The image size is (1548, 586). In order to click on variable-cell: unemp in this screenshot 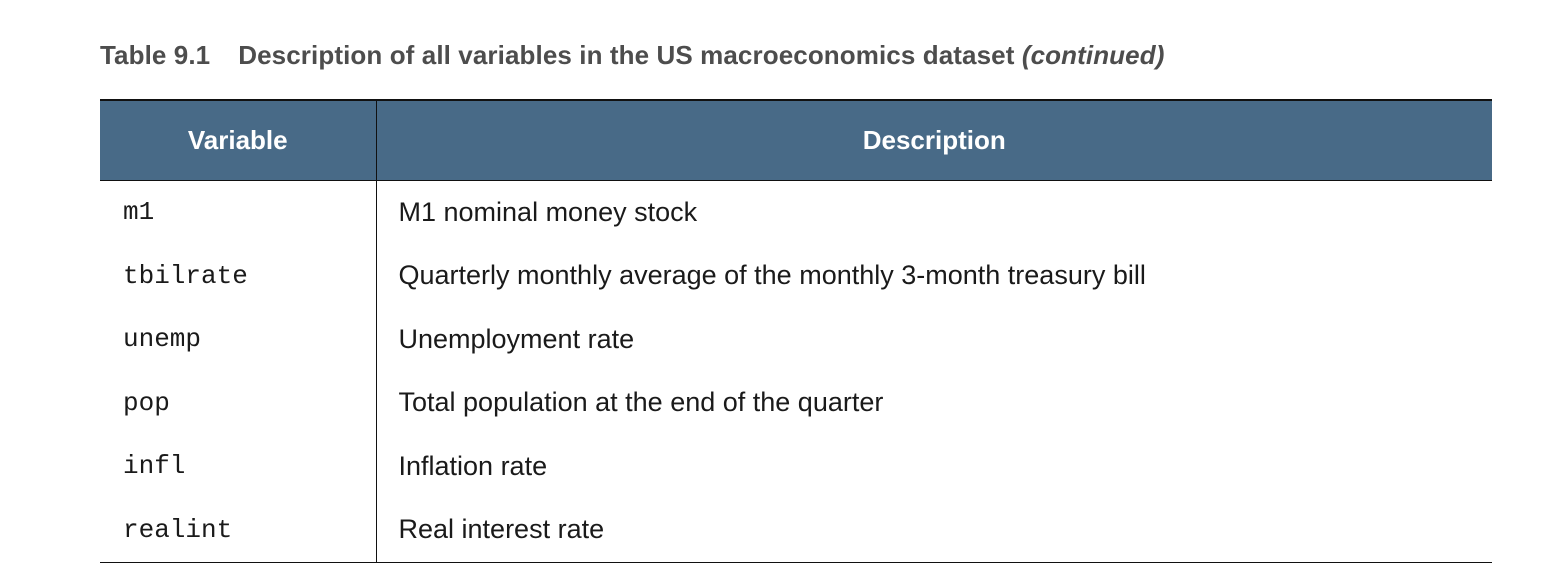, I will do `click(238, 339)`.